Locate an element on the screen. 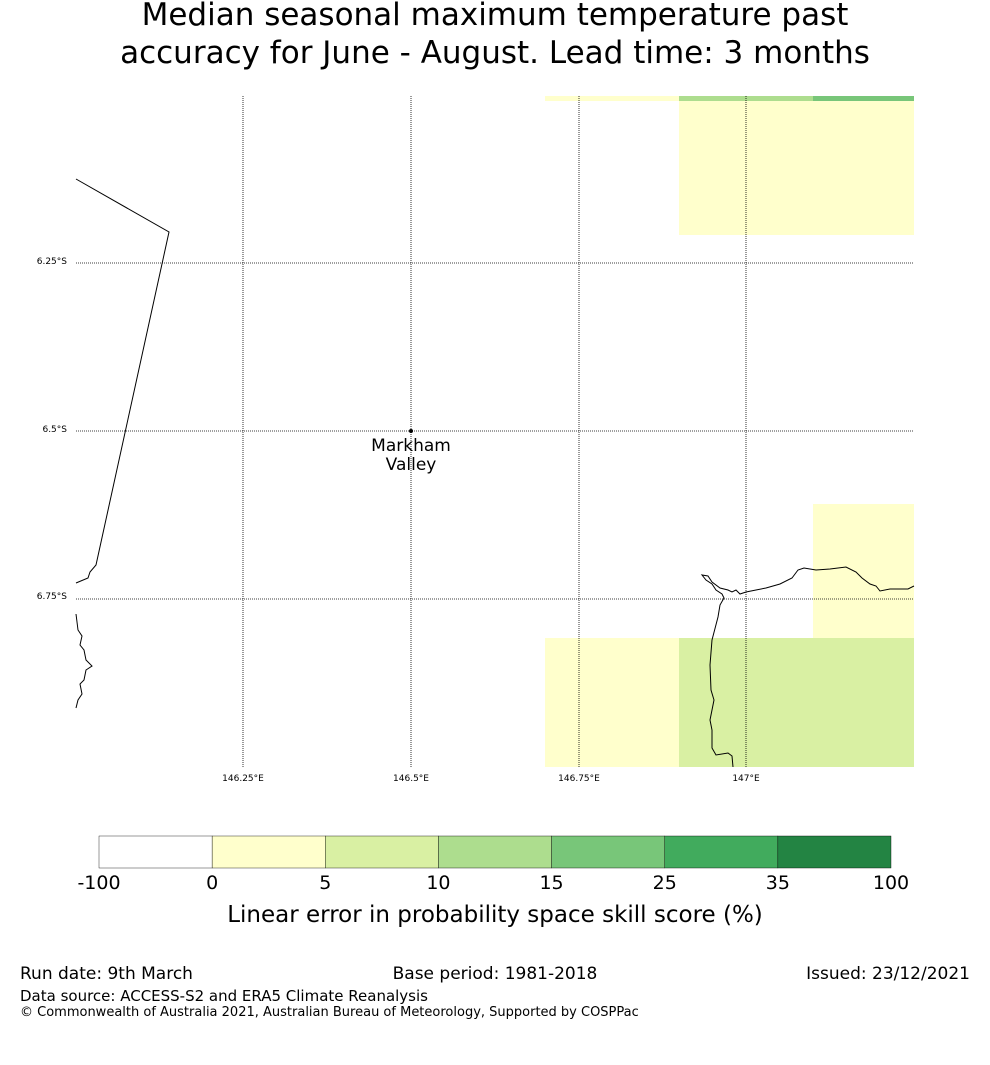 Image resolution: width=990 pixels, height=1065 pixels. place-marker is located at coordinates (411, 431).